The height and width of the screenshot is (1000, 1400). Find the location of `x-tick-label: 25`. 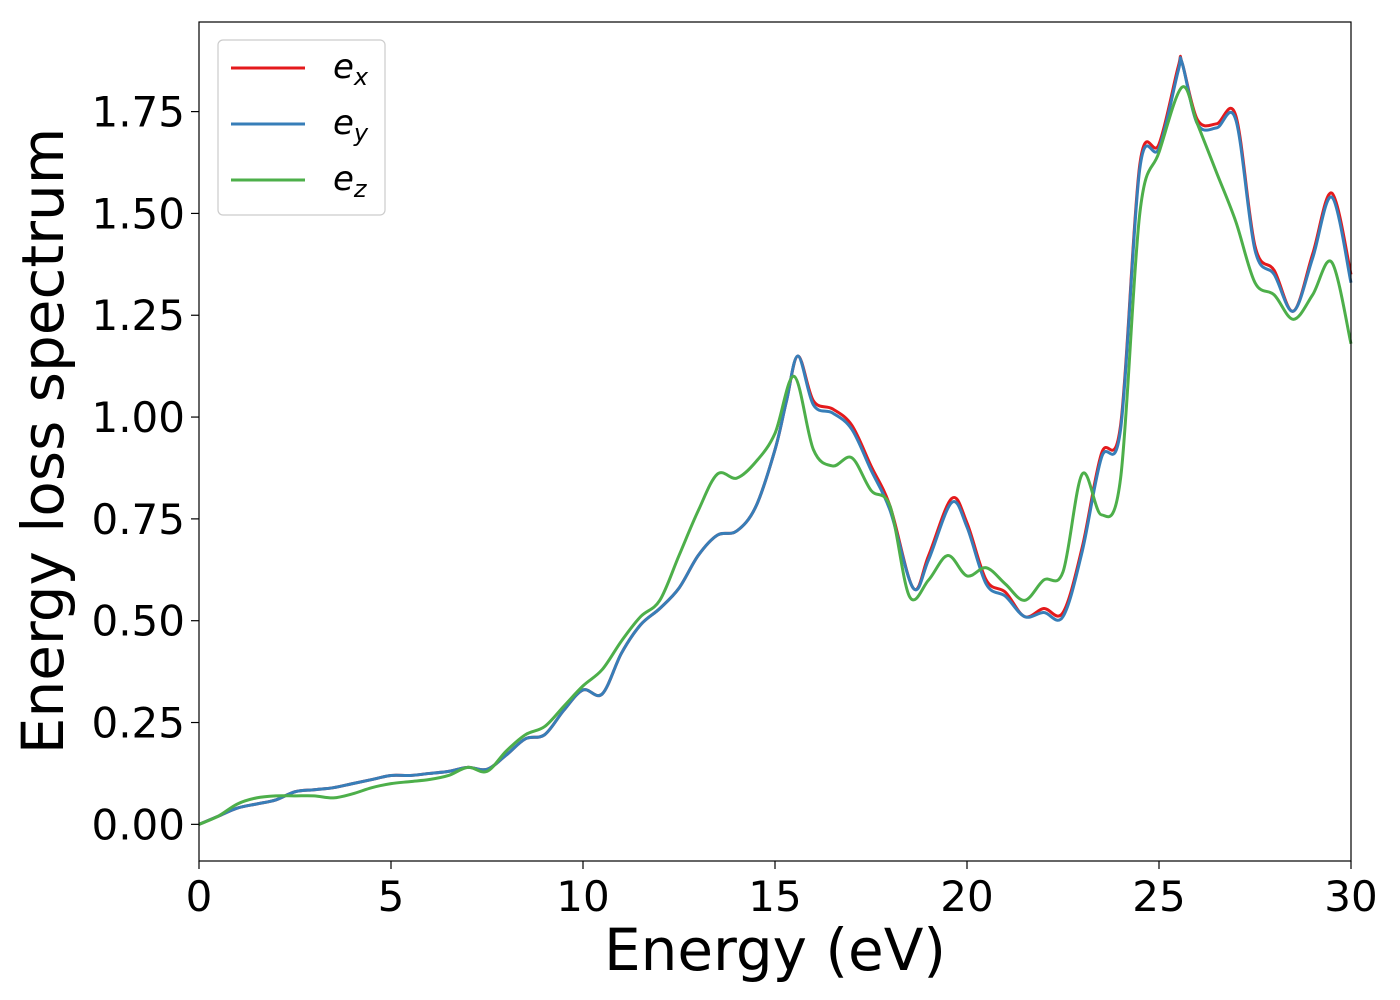

x-tick-label: 25 is located at coordinates (1158, 896).